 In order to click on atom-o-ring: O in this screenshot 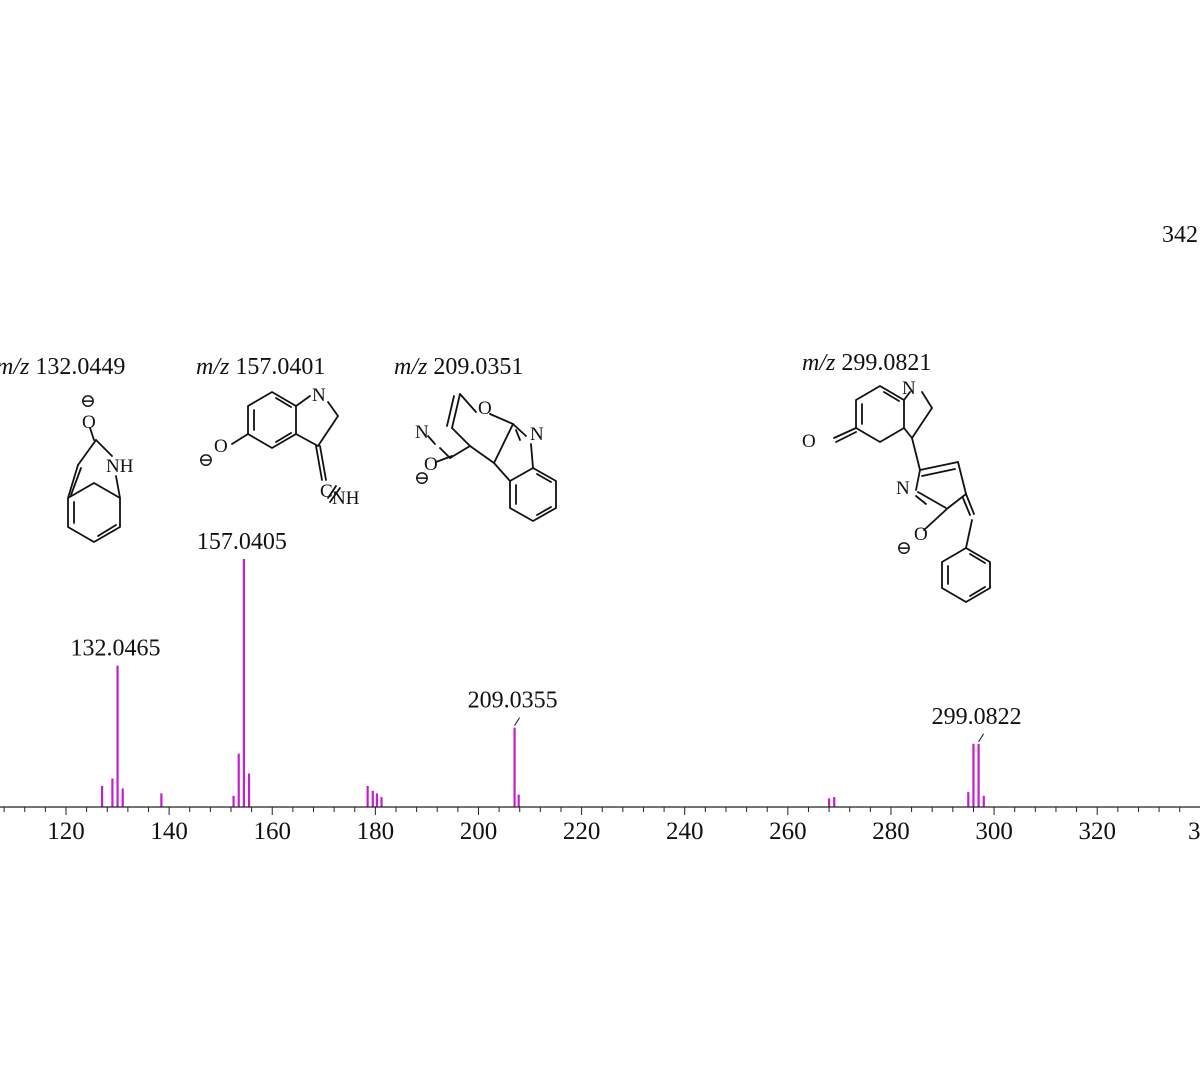, I will do `click(485, 408)`.